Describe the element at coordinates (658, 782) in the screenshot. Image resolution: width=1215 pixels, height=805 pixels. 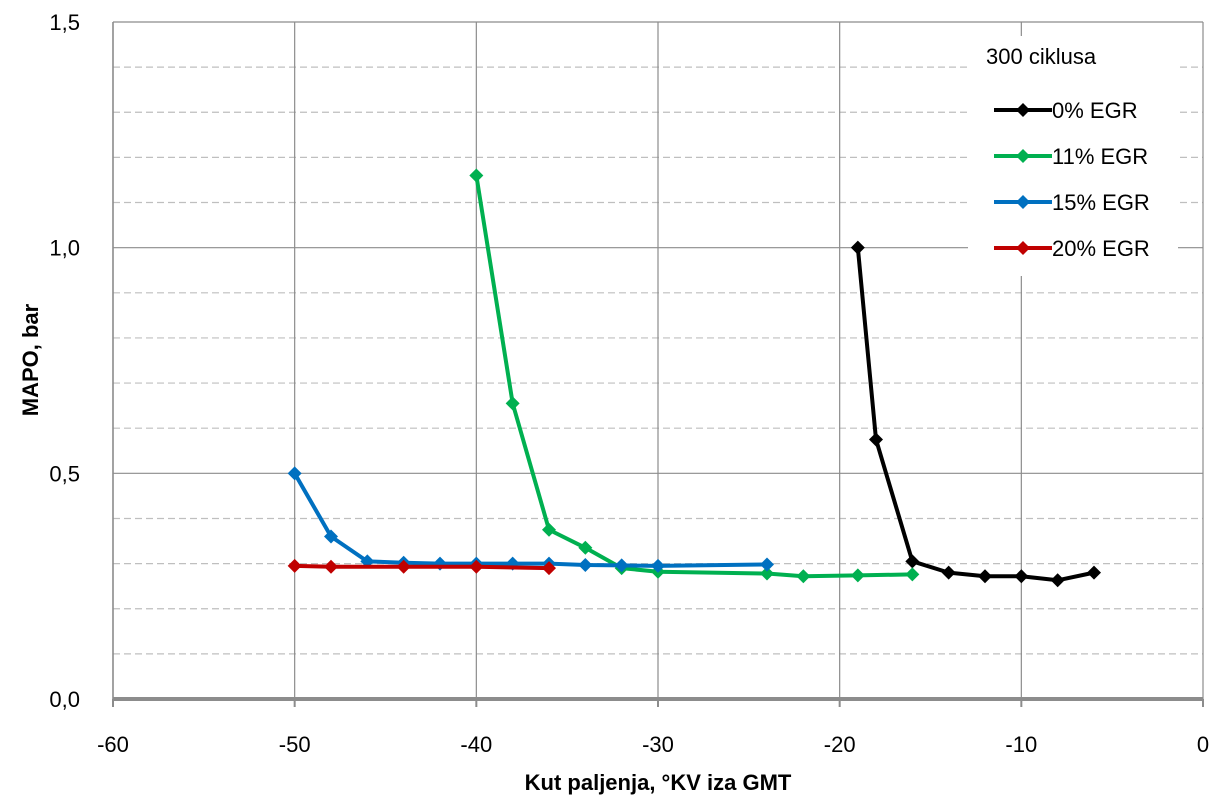
I see `x-axis-title: Kut paljenja, °KV iza GMT` at that location.